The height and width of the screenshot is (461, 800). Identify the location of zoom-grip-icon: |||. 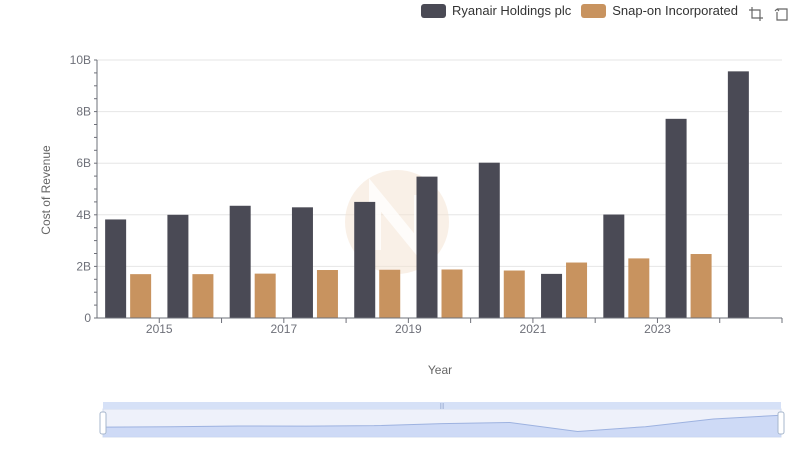
(442, 407).